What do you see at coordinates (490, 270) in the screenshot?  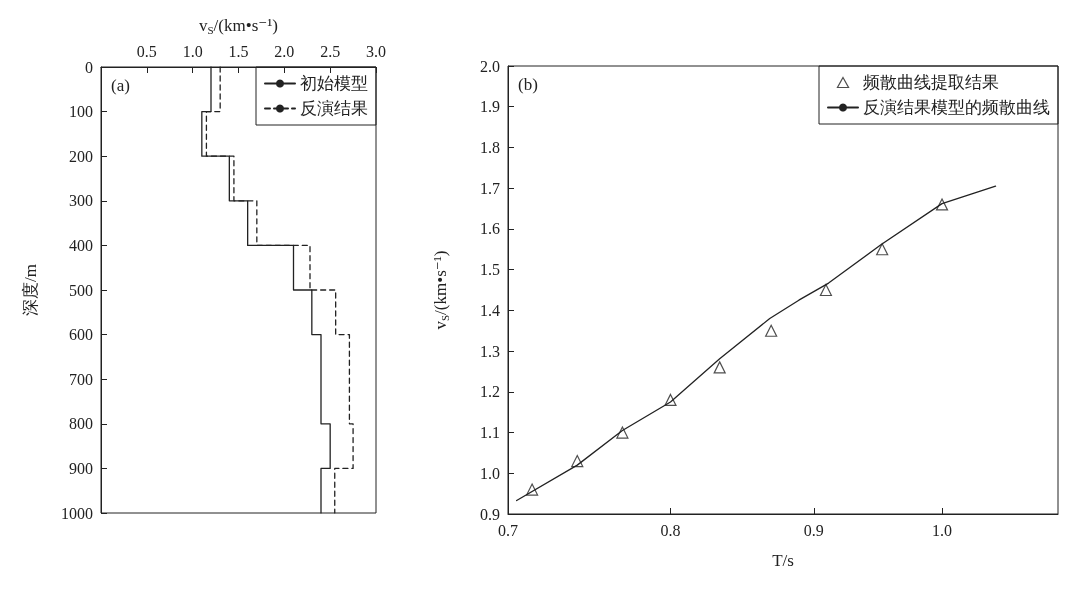 I see `y-tick-label: 1.5` at bounding box center [490, 270].